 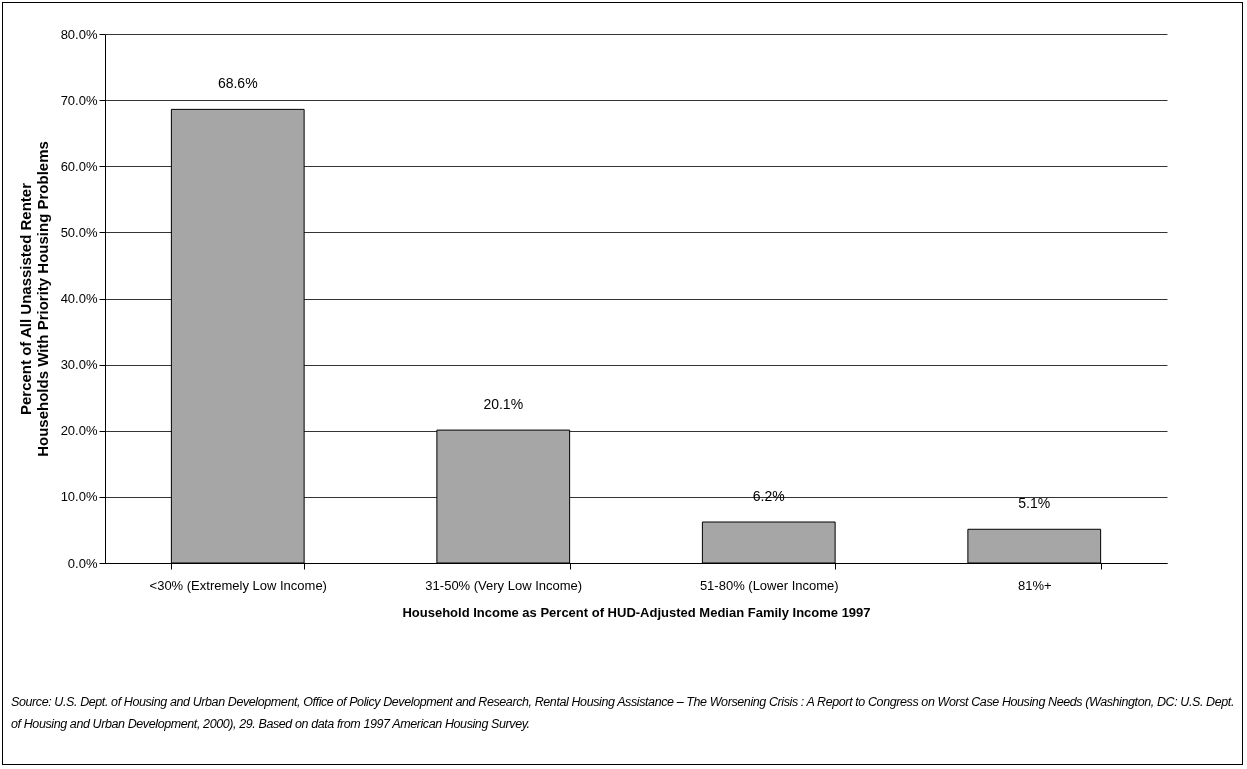 I want to click on data-label: 5.1%, so click(x=1034, y=503).